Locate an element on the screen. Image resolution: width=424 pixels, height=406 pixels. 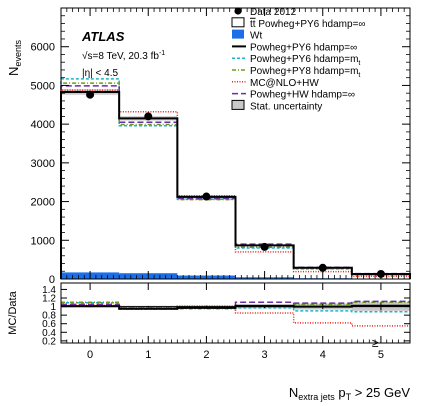
x-axis-title-sub1: extra jets is located at coordinates (316, 397).